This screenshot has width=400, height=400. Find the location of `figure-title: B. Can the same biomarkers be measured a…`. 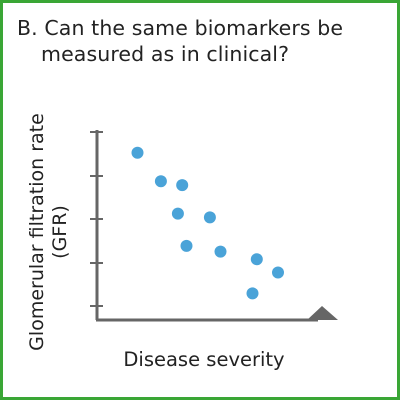

figure-title: B. Can the same biomarkers be measured a… is located at coordinates (202, 41).